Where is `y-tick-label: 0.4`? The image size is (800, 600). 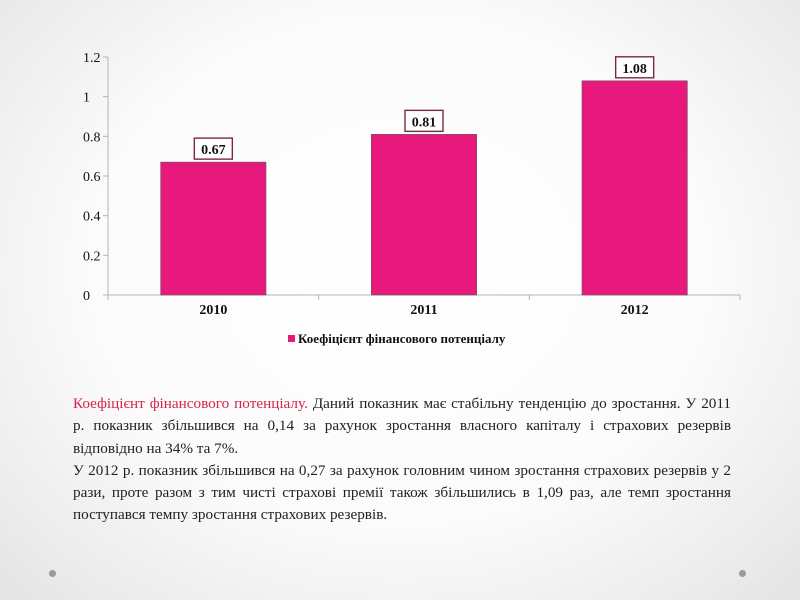
y-tick-label: 0.4 is located at coordinates (92, 217).